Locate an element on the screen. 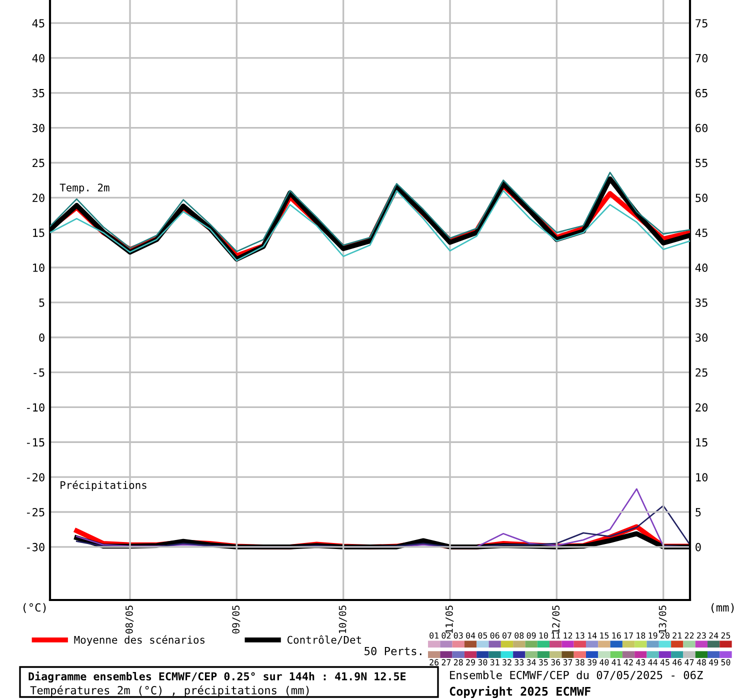 The width and height of the screenshot is (740, 700). y2-tick-label: 5 is located at coordinates (698, 512).